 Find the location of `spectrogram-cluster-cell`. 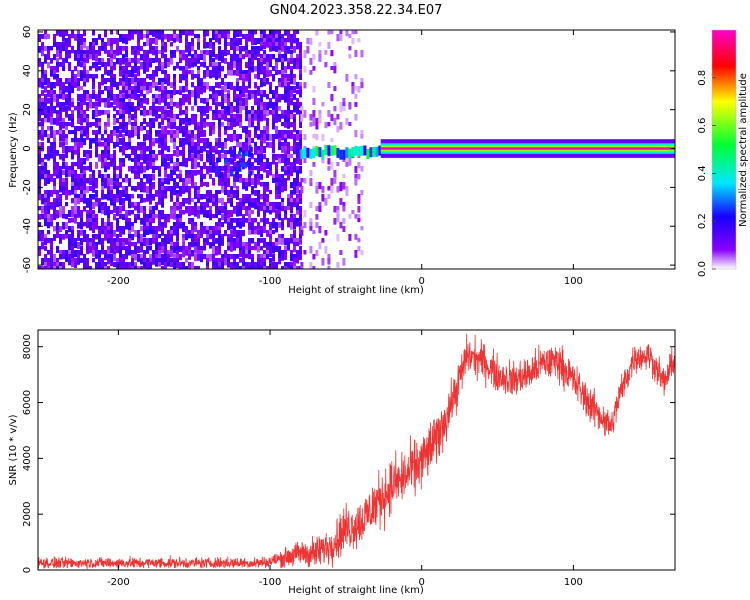

spectrogram-cluster-cell is located at coordinates (226, 168).